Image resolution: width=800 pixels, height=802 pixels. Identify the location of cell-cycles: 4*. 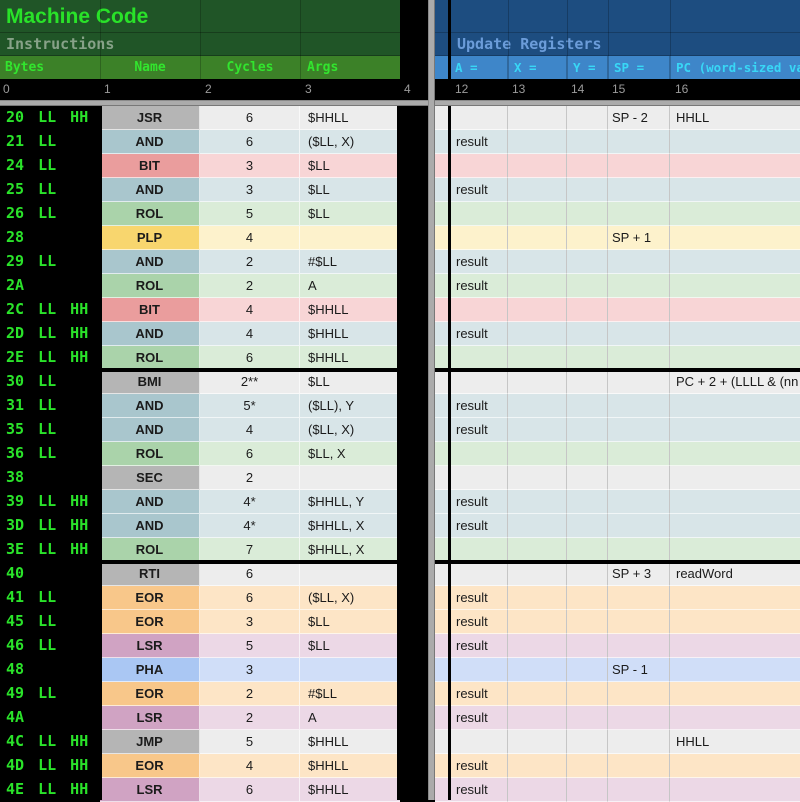
(250, 502).